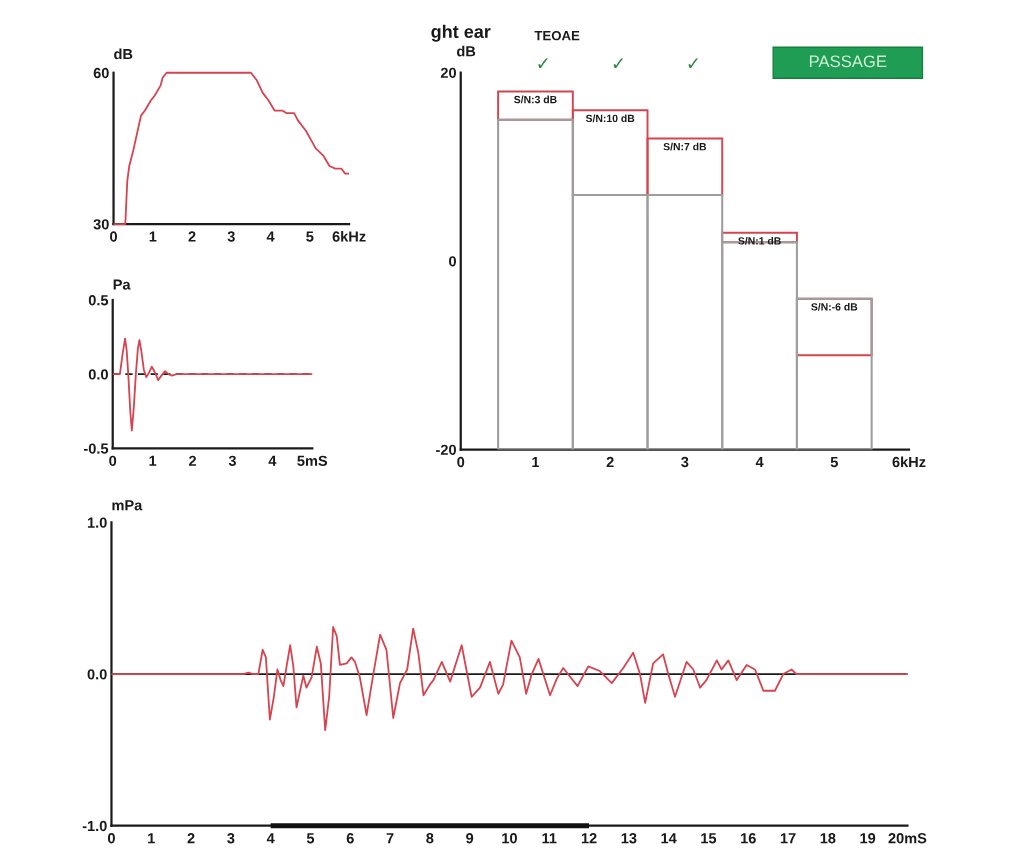  I want to click on x-tick-label: 17, so click(788, 838).